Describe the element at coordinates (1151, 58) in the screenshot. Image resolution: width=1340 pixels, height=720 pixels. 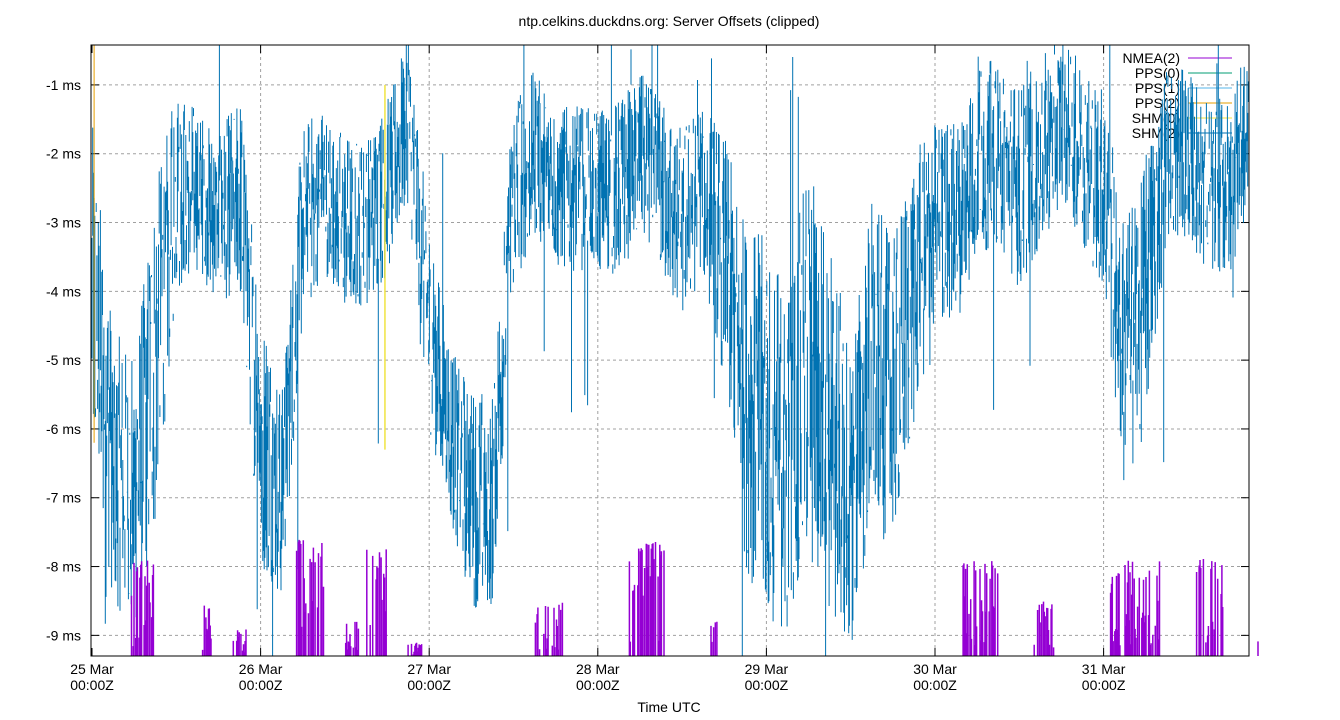
I see `legend-label: NMEA(2)` at that location.